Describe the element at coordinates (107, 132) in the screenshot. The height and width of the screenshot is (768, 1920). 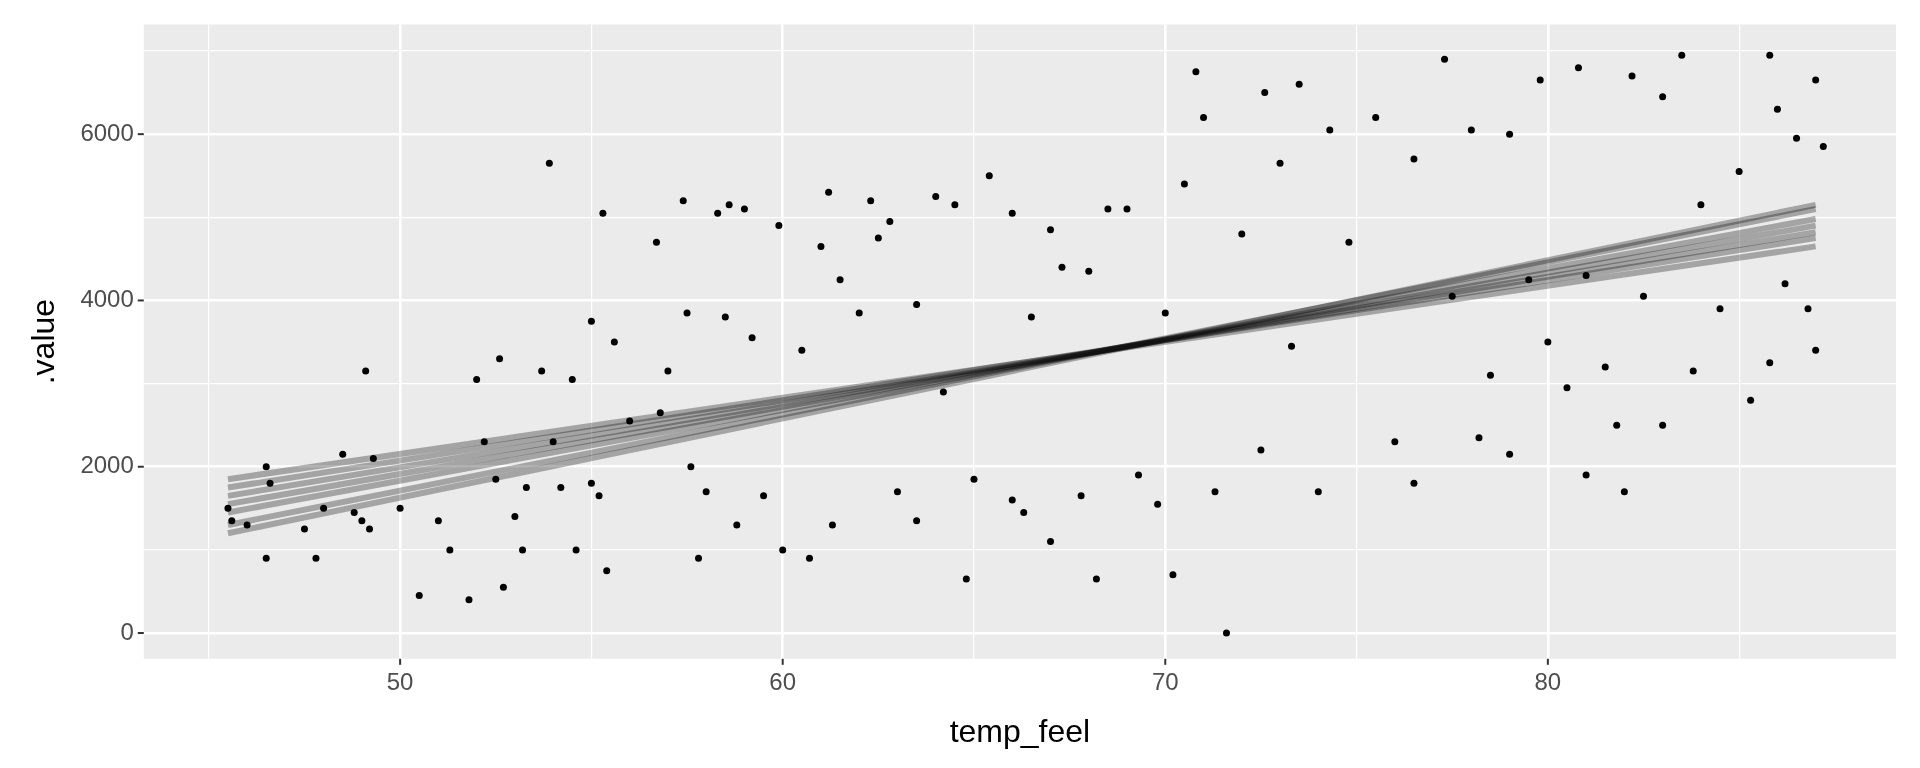
I see `y-tick-label: 6000` at that location.